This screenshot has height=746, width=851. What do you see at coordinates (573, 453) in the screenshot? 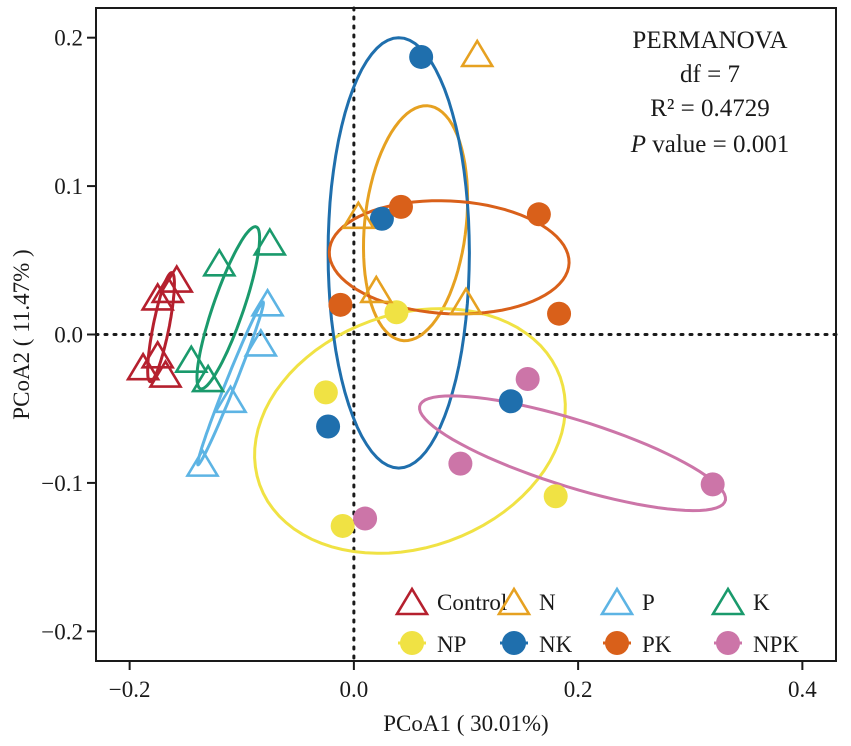
I see `ellipse-npk` at bounding box center [573, 453].